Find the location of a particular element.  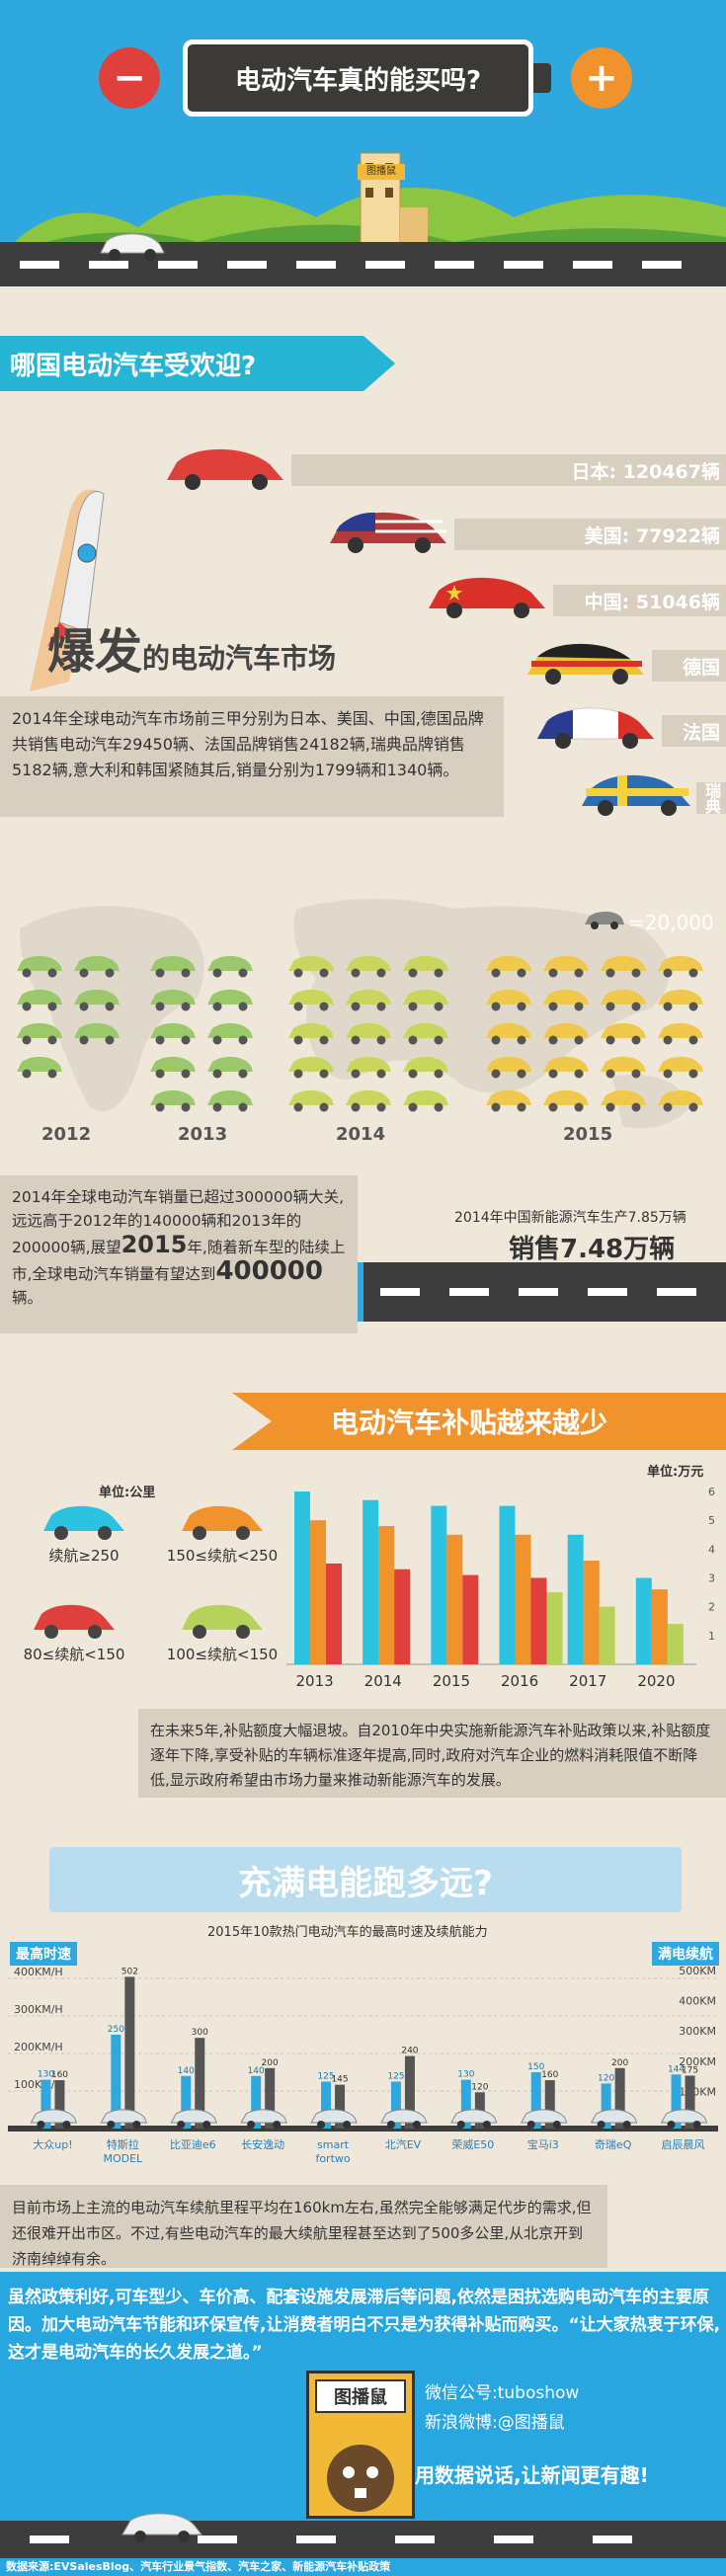

sales-text-3: 辆。 is located at coordinates (27, 1298).